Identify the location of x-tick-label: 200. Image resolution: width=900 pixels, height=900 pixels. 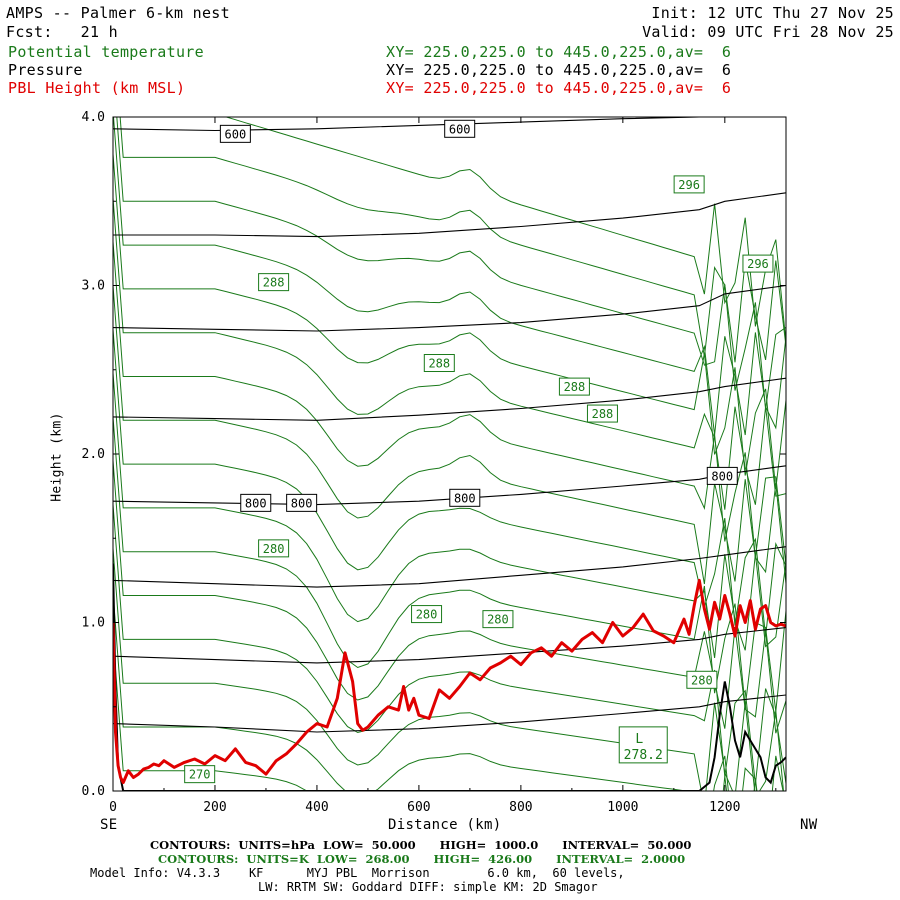
(214, 807).